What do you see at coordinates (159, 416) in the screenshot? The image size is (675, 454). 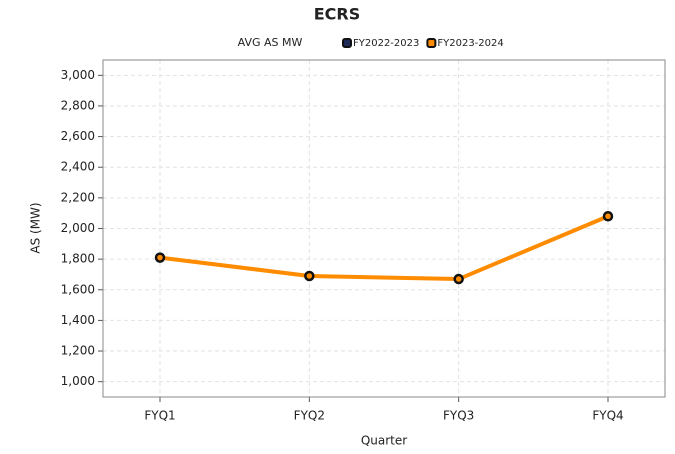 I see `x-tick-label: FYQ1` at bounding box center [159, 416].